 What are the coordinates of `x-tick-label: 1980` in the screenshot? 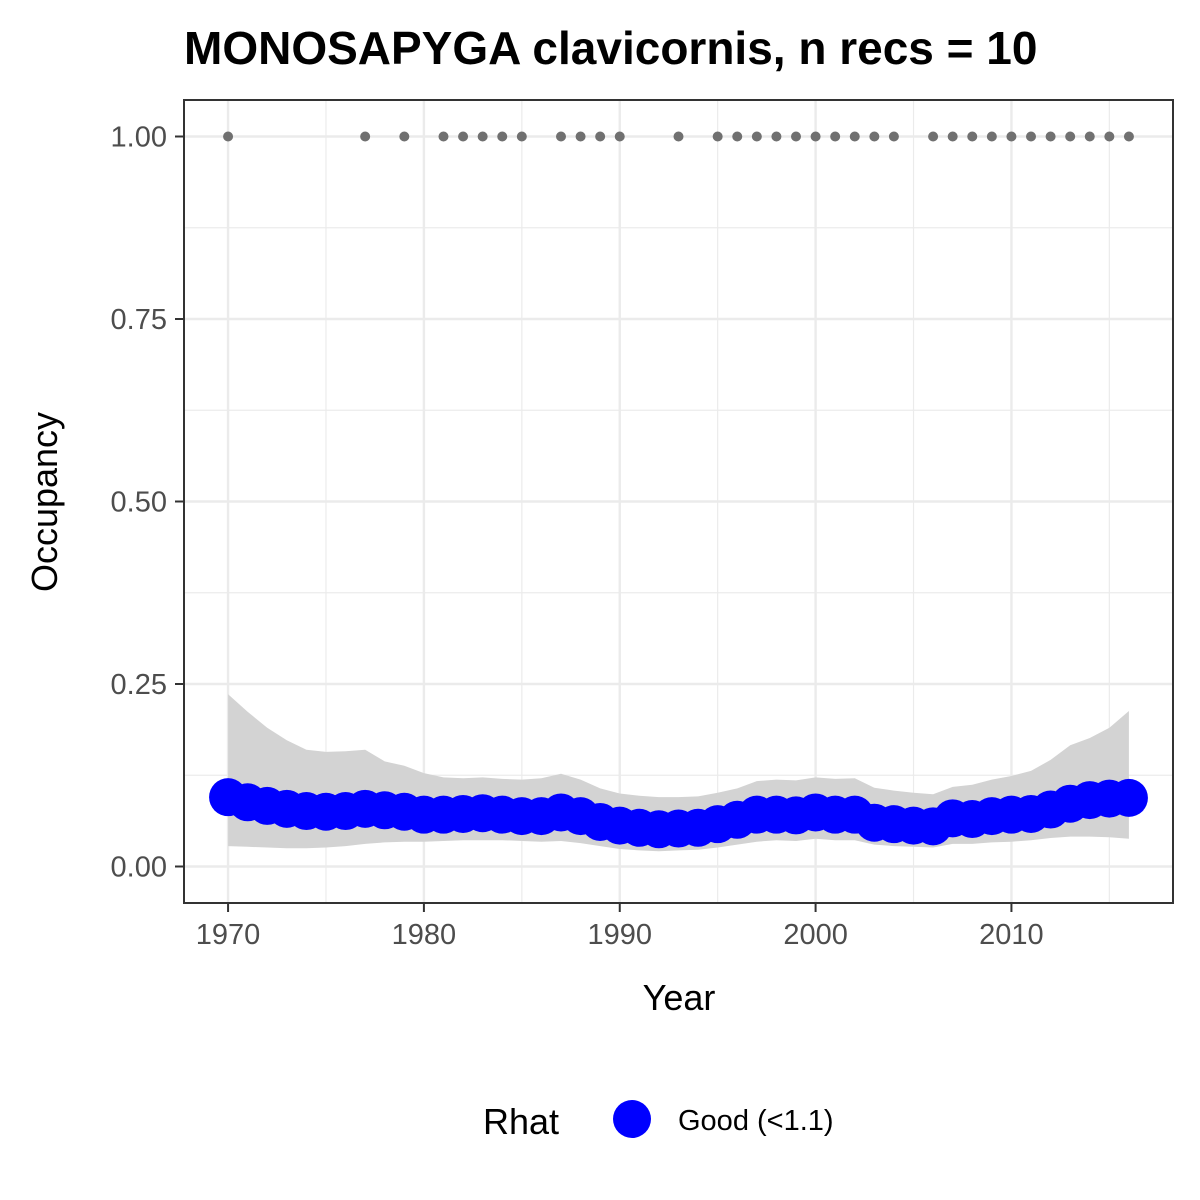 It's located at (424, 935).